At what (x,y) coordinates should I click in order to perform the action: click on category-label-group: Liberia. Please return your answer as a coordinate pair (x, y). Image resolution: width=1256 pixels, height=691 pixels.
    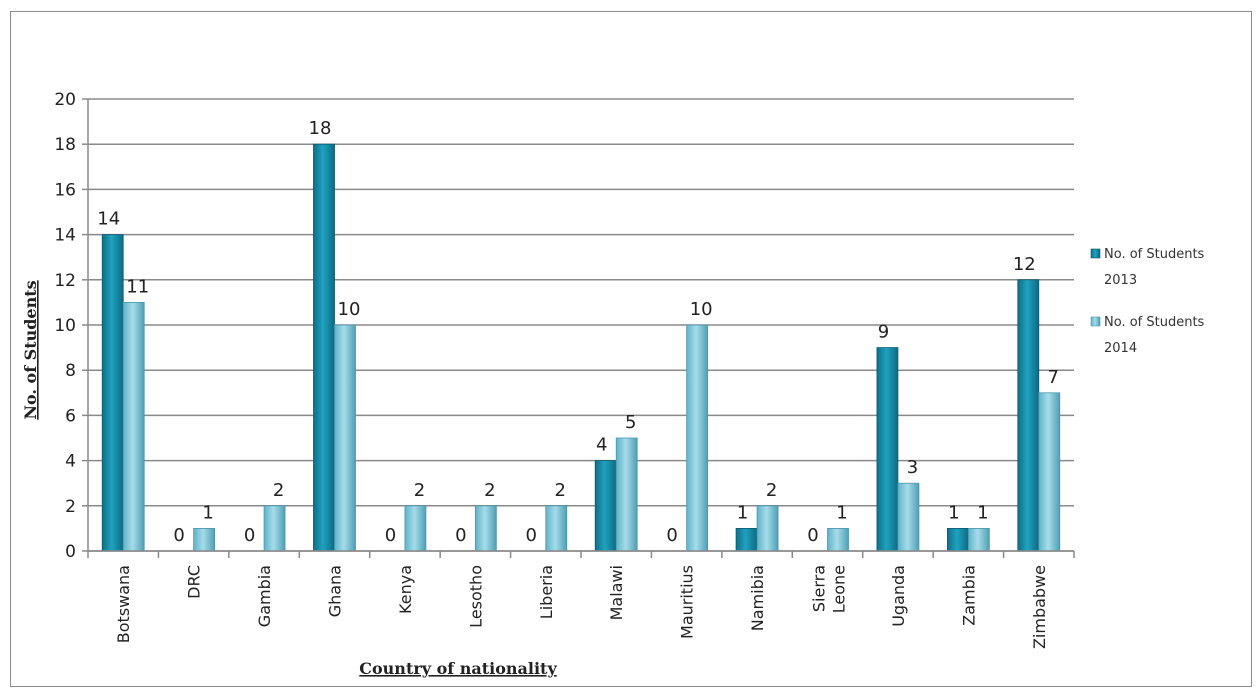
    Looking at the image, I should click on (546, 592).